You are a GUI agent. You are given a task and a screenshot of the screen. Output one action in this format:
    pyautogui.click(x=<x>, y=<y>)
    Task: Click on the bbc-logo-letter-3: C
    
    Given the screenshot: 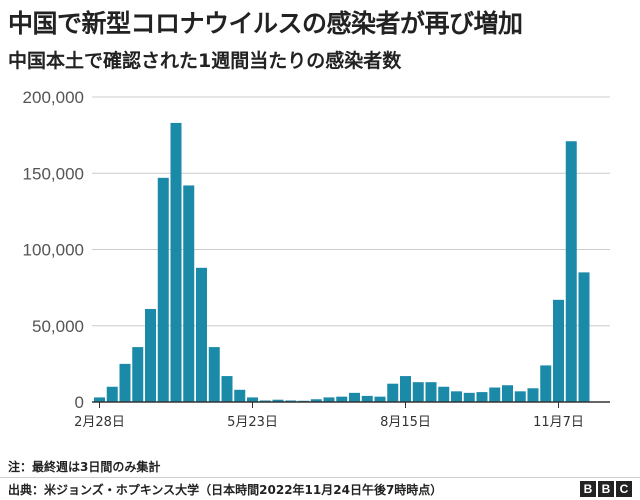 What is the action you would take?
    pyautogui.click(x=624, y=489)
    